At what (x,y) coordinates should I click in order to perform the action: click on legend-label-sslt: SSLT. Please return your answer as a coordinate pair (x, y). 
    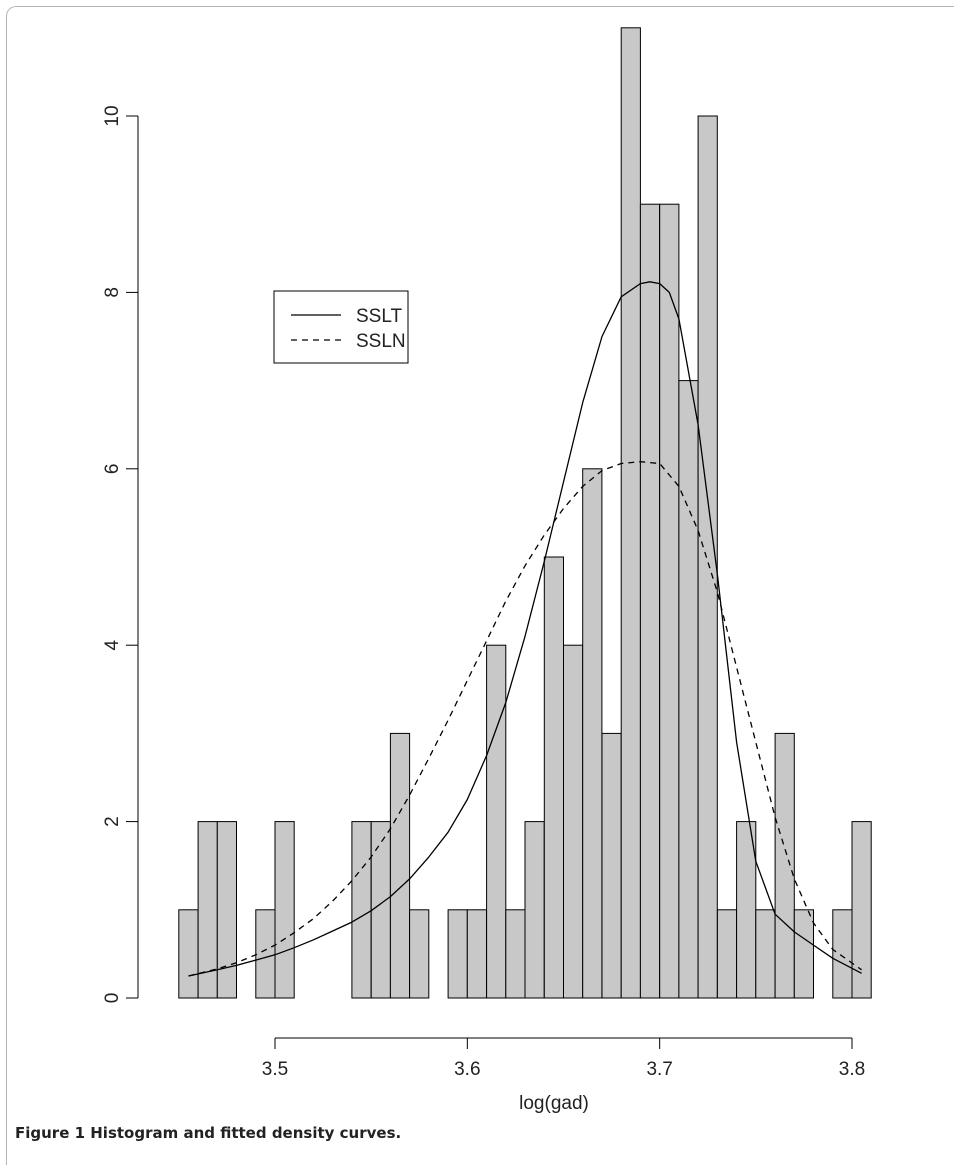
    Looking at the image, I should click on (379, 316).